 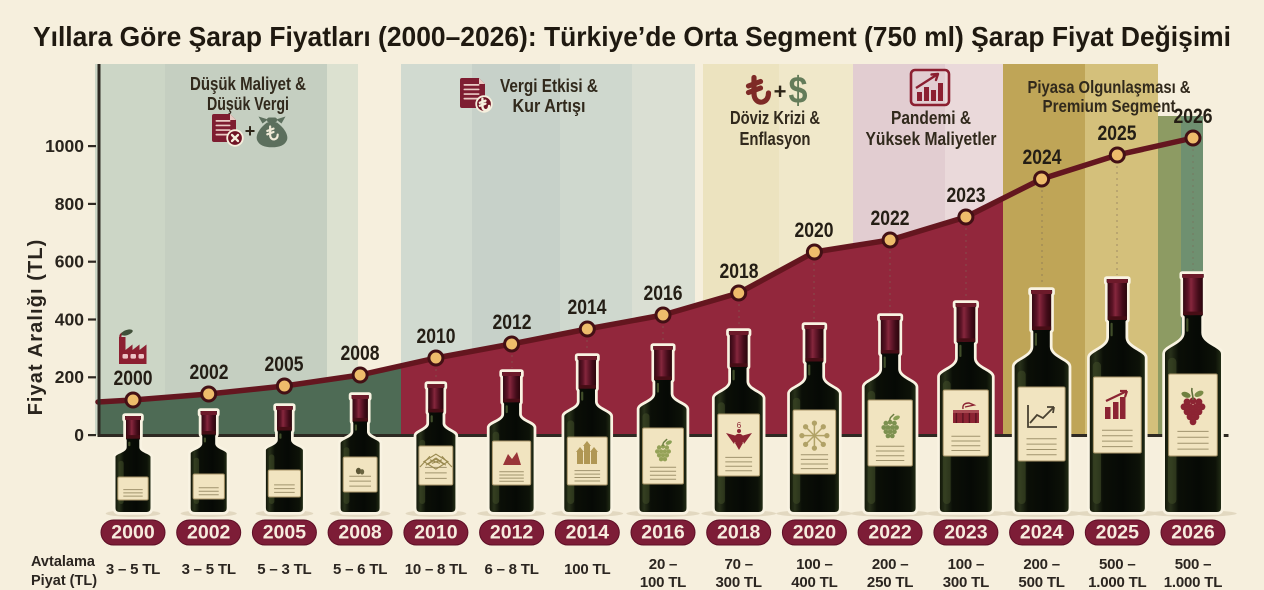 What do you see at coordinates (775, 118) in the screenshot?
I see `svg-text: Döviz Krizi &` at bounding box center [775, 118].